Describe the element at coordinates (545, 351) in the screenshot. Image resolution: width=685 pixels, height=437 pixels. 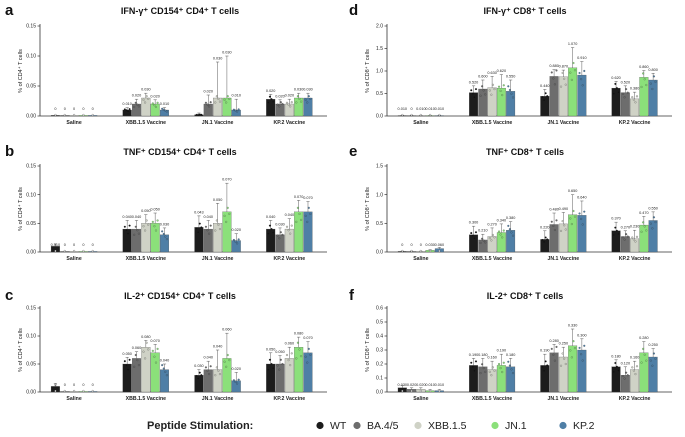
I see `value-label: 0.190` at that location.